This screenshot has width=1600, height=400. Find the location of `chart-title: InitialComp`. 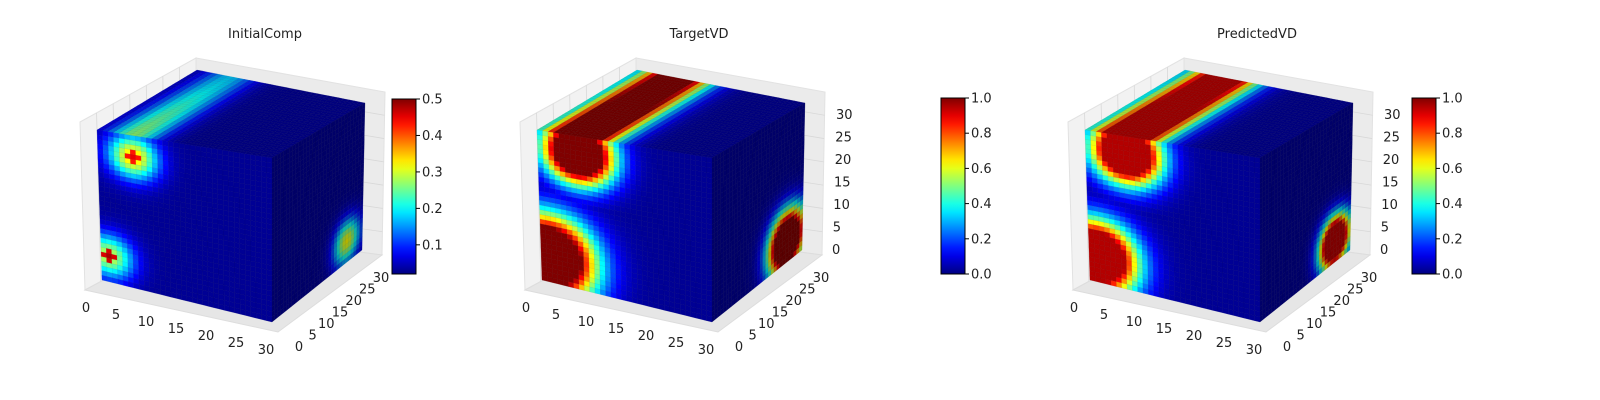

chart-title: InitialComp is located at coordinates (265, 34).